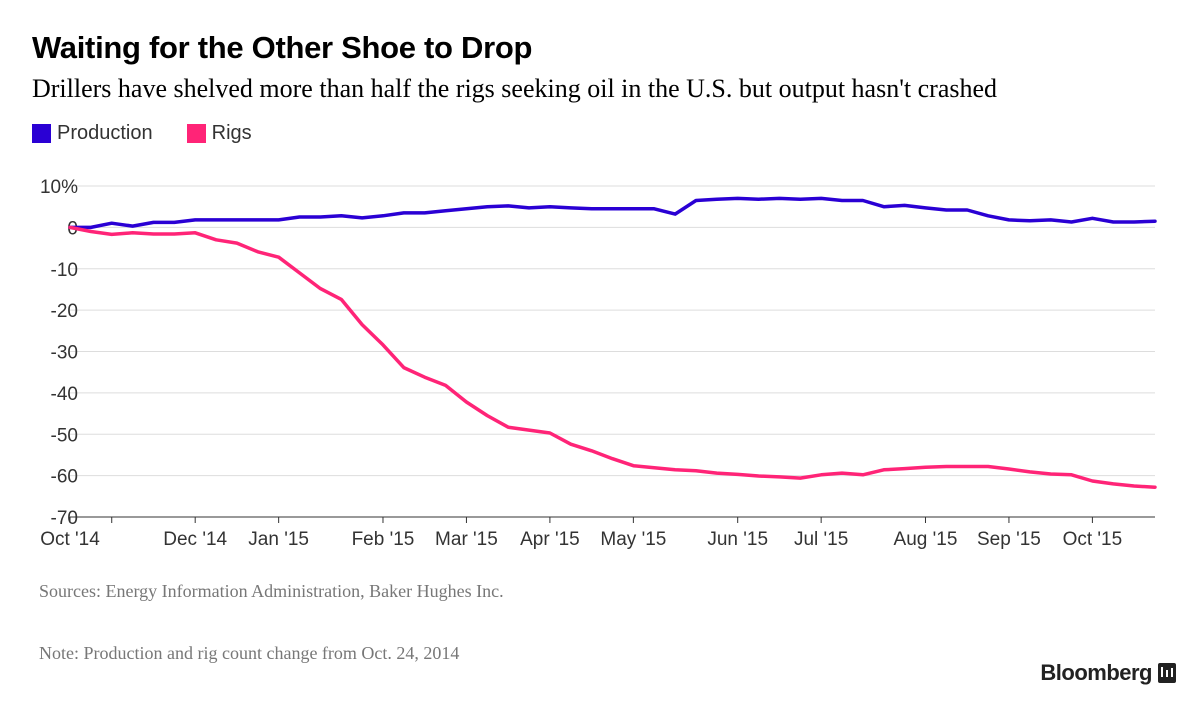  Describe the element at coordinates (612, 213) in the screenshot. I see `series-line-production` at that location.